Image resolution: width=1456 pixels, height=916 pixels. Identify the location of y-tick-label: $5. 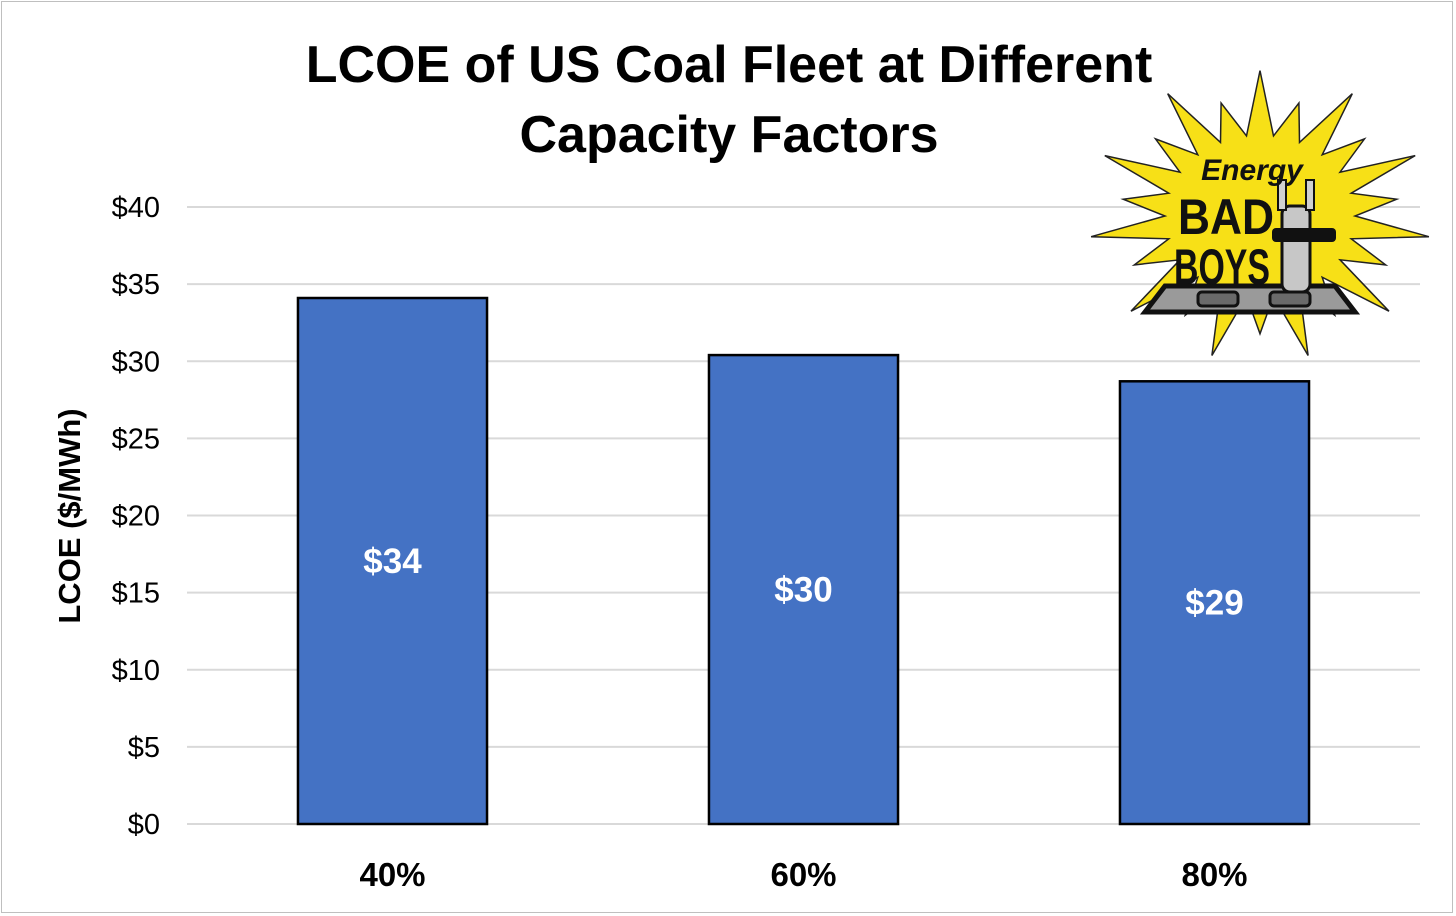
(144, 748).